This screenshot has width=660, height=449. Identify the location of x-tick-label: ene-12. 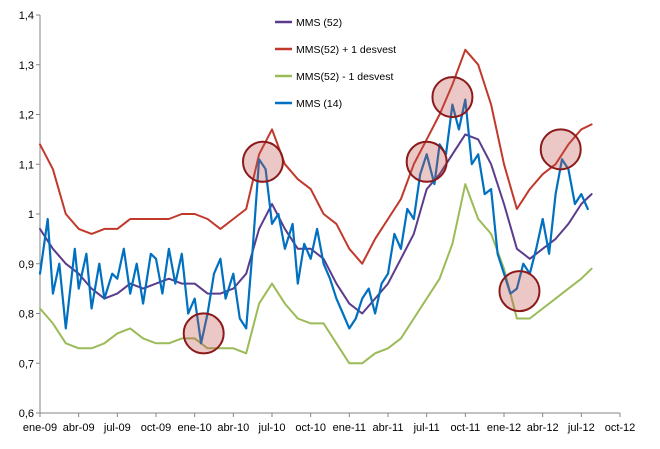
(504, 428).